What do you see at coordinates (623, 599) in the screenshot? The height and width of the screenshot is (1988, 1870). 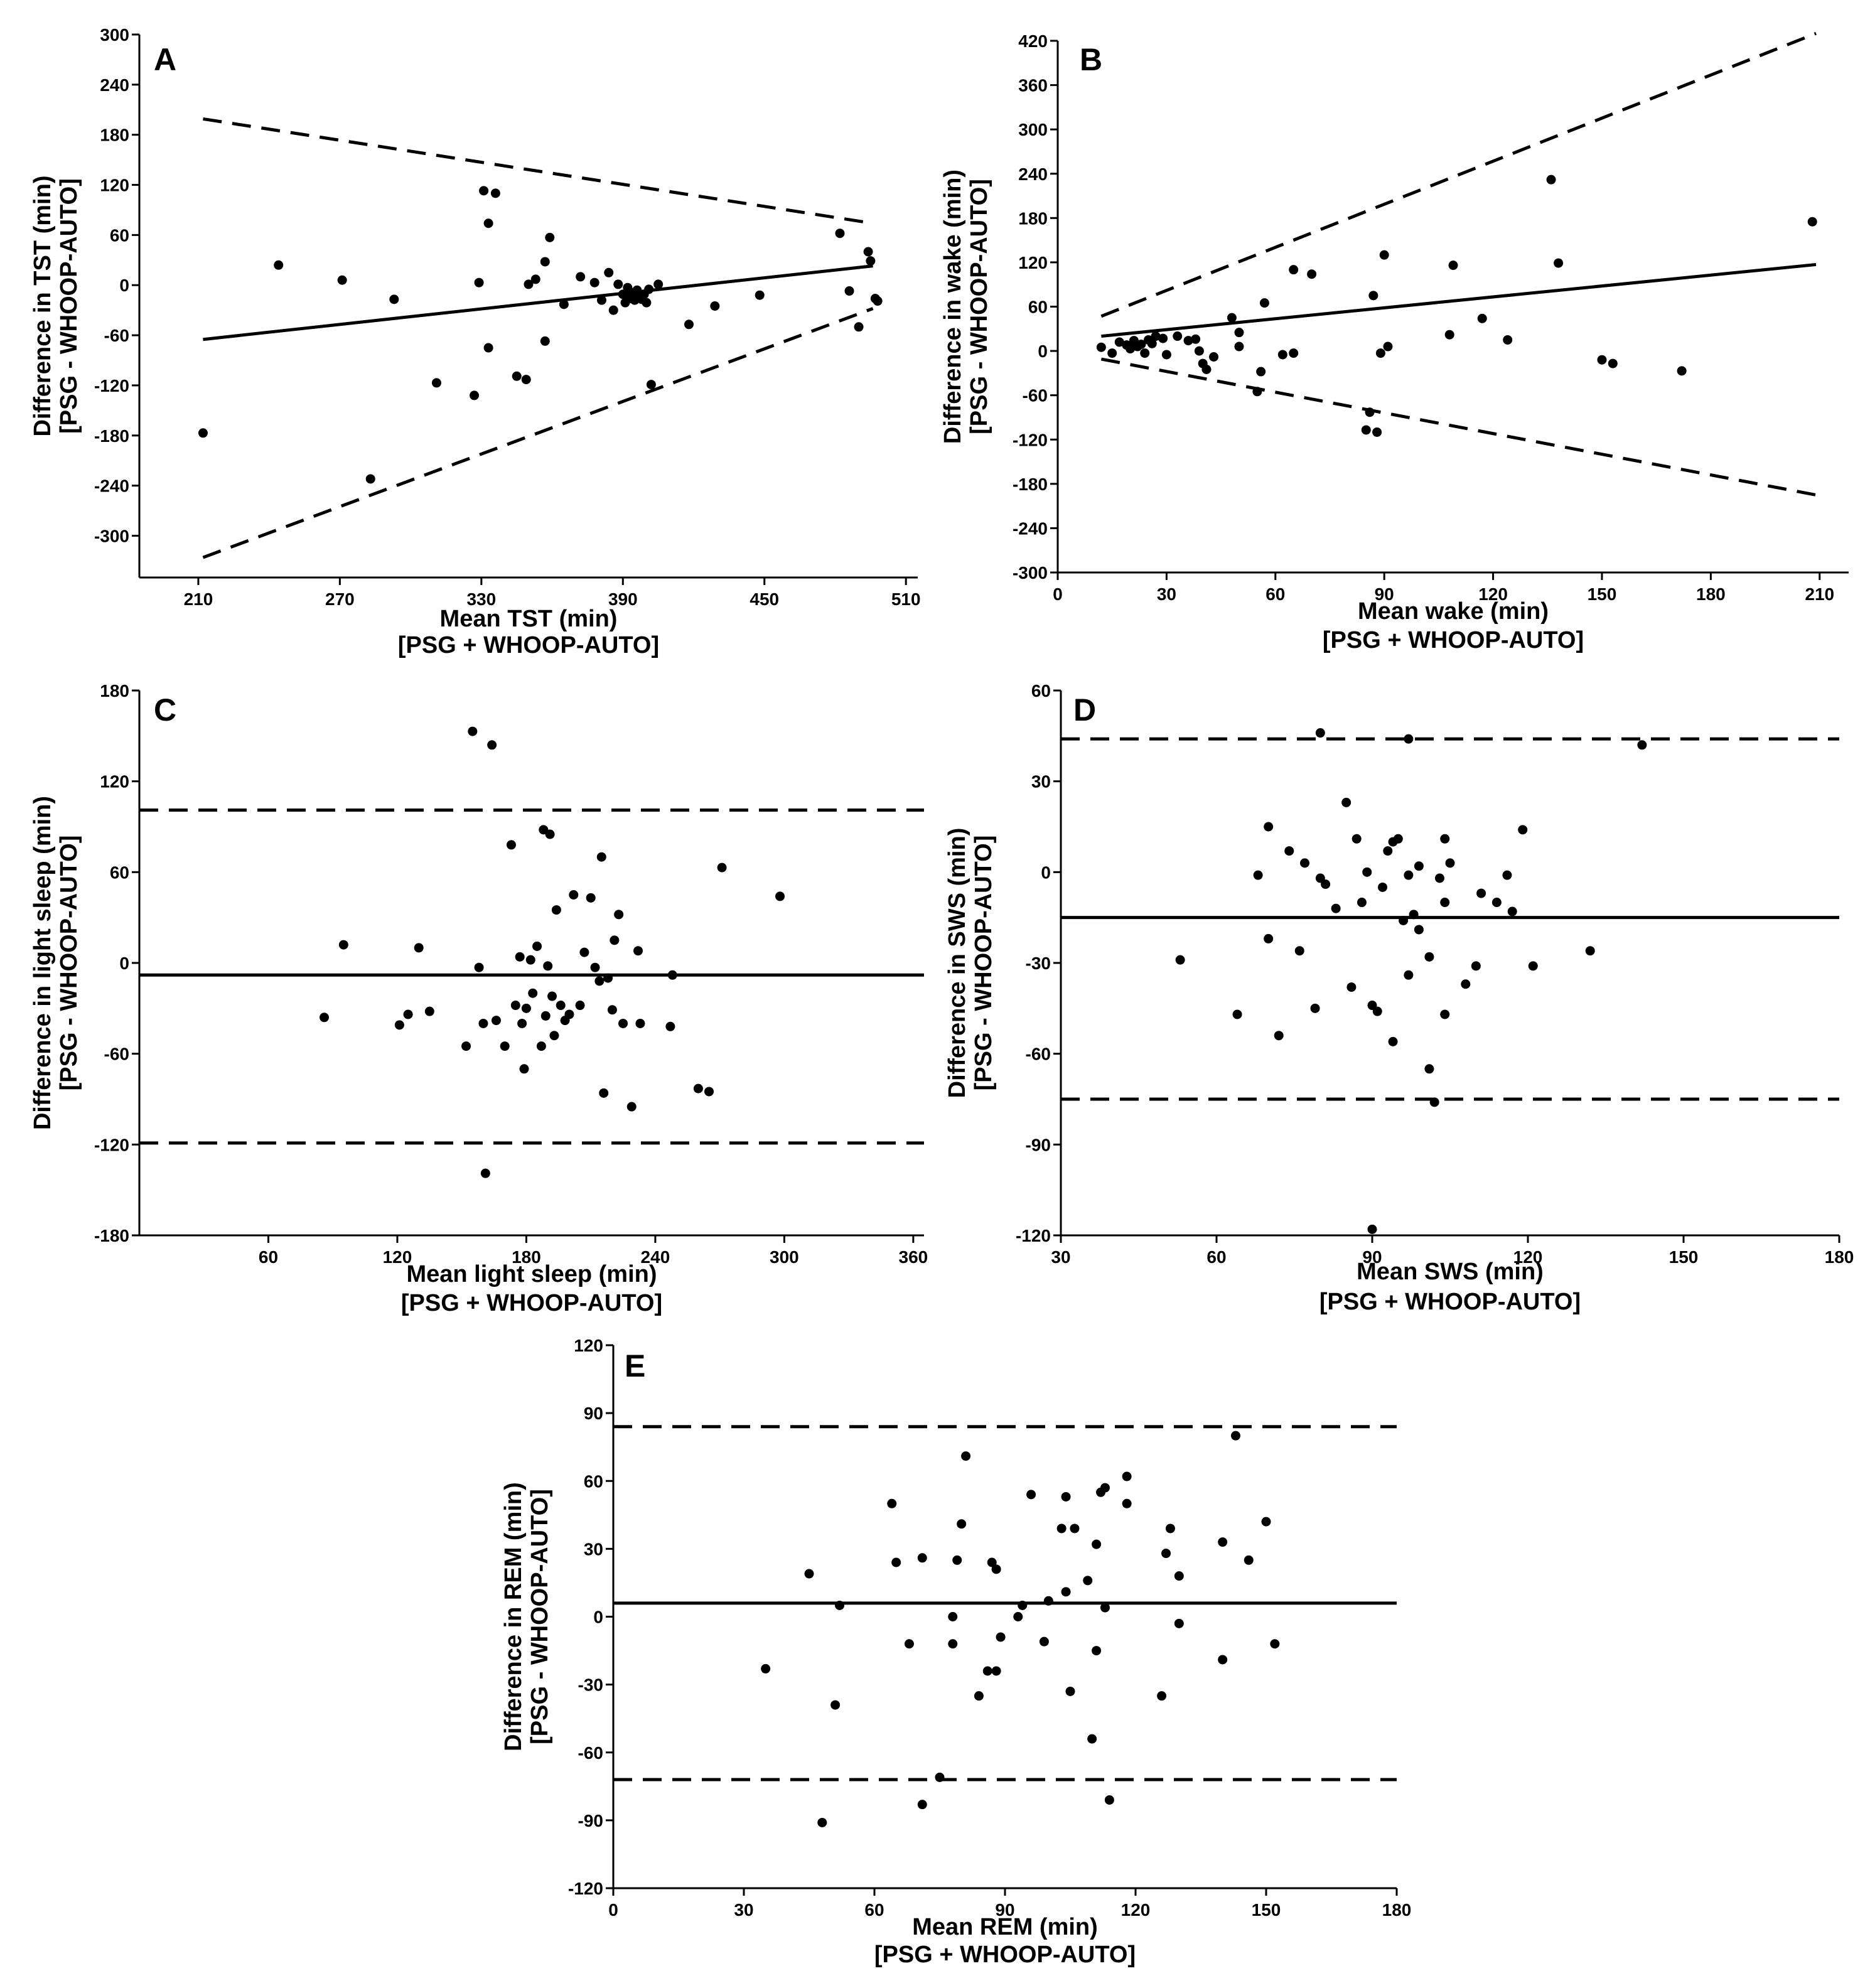 I see `x-tick-label: 390` at bounding box center [623, 599].